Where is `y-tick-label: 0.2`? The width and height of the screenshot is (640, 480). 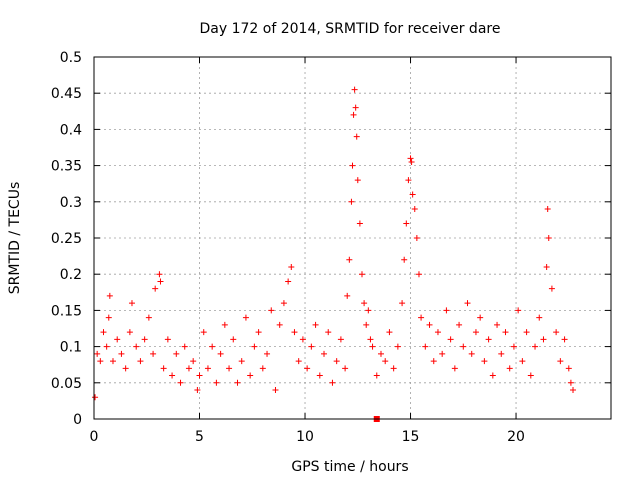 y-tick-label: 0.2 is located at coordinates (71, 275).